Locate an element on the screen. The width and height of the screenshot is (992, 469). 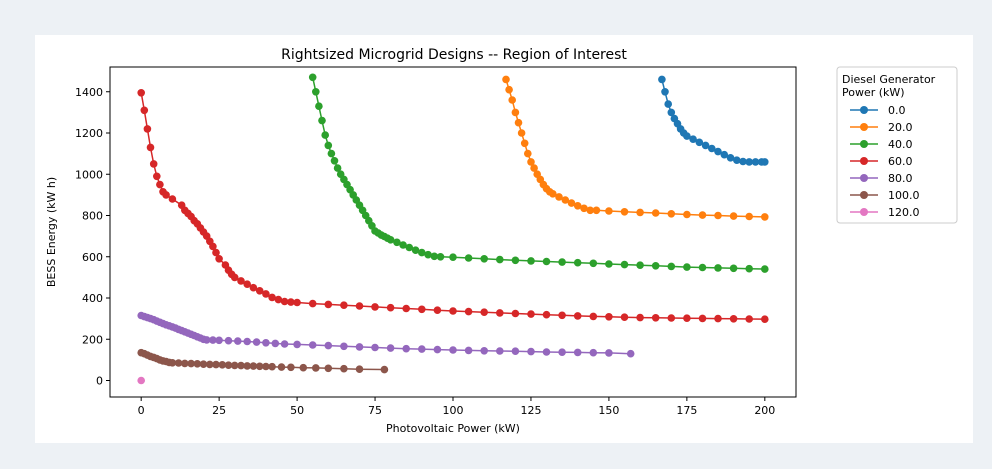
legend-label: 100.0 is located at coordinates (904, 195).